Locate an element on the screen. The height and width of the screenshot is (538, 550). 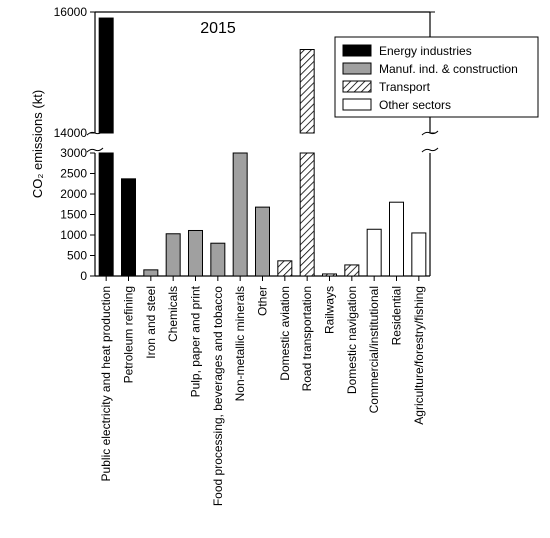
y-tick-label: 0 is located at coordinates (83, 276).